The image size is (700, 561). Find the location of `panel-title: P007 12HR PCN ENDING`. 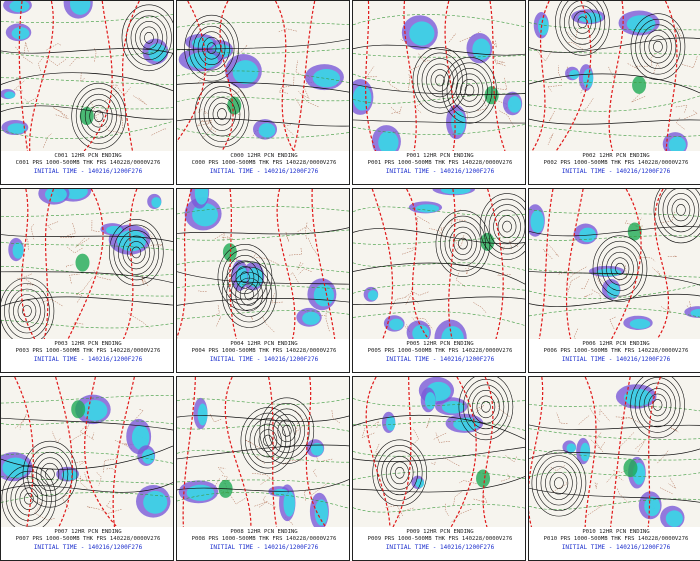

panel-title: P007 12HR PCN ENDING is located at coordinates (88, 532).